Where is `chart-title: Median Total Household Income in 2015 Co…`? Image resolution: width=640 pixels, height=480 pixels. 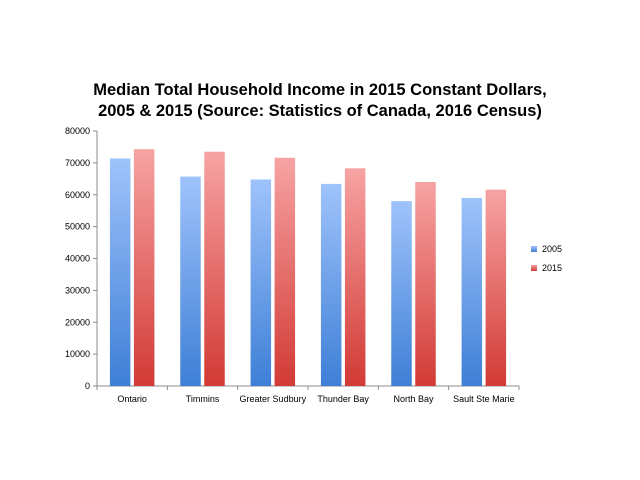
chart-title: Median Total Household Income in 2015 Co… is located at coordinates (320, 101).